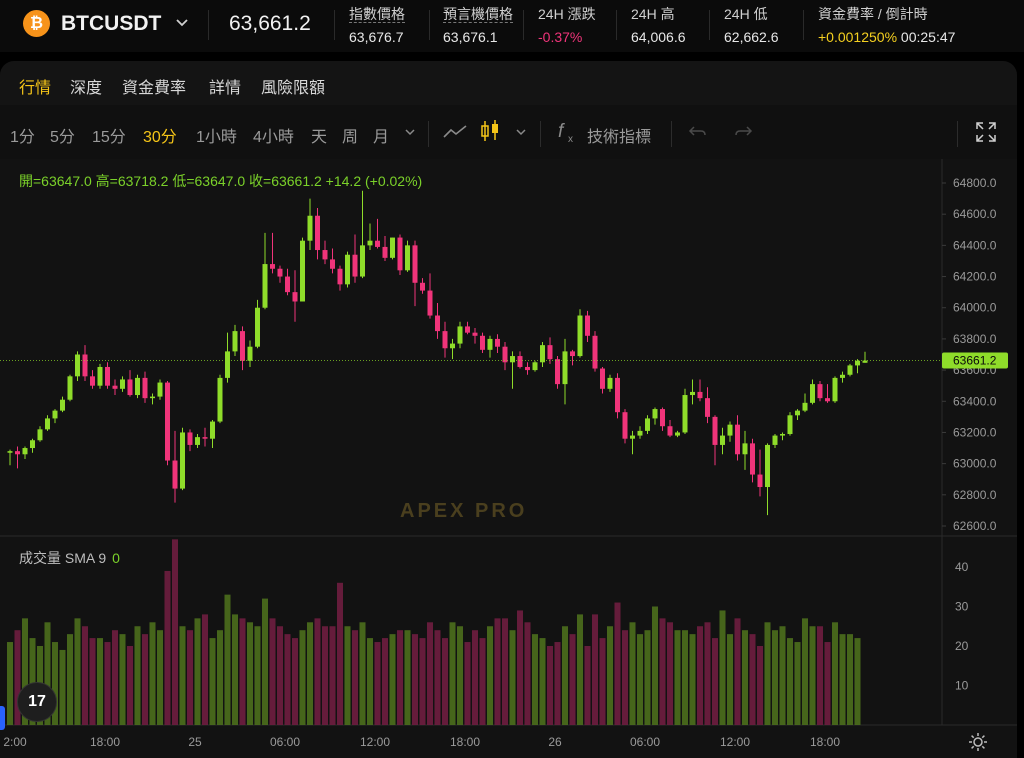 Image resolution: width=1024 pixels, height=758 pixels. What do you see at coordinates (478, 14) in the screenshot?
I see `stat-label: 預言機價格` at bounding box center [478, 14].